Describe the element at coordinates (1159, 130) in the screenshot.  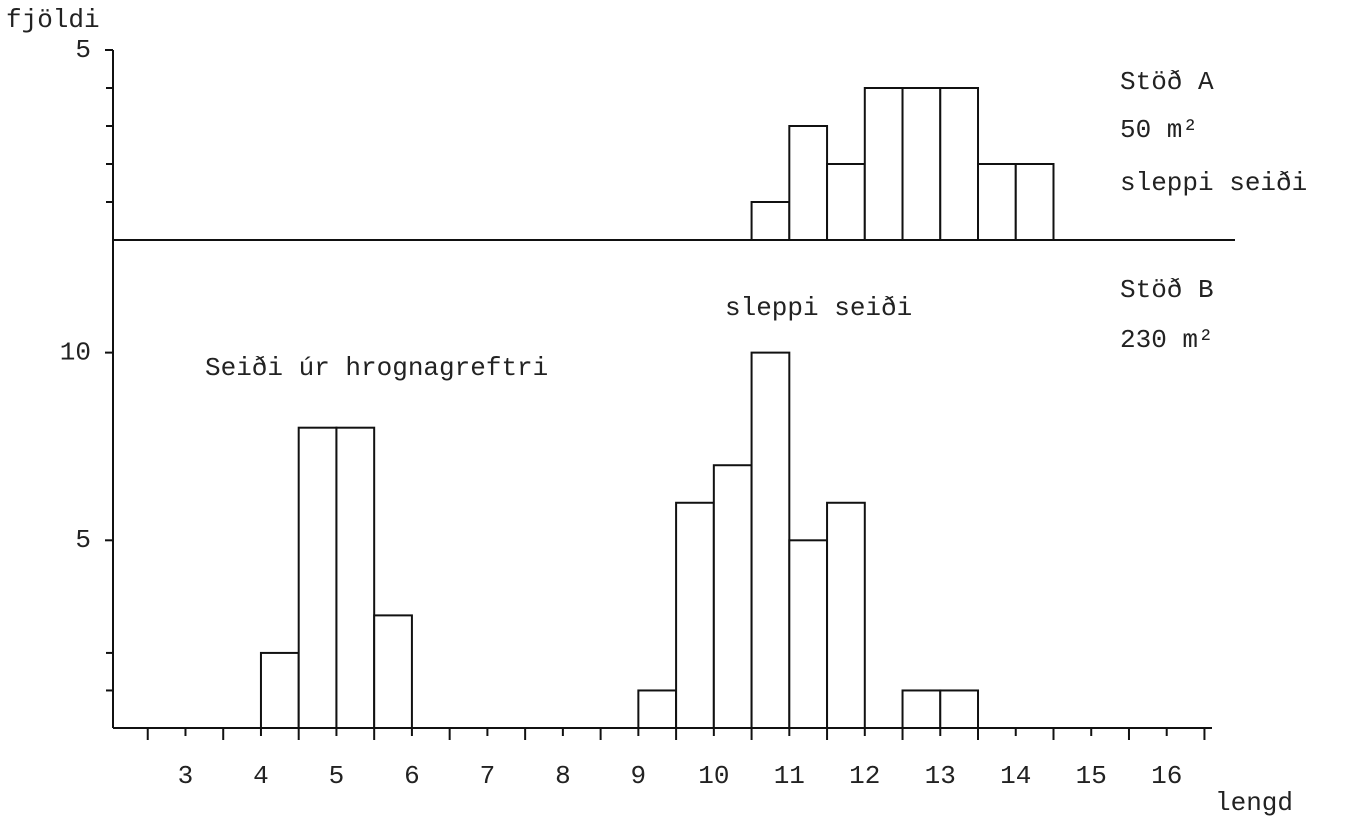
I see `annotation: 50 m²` at that location.